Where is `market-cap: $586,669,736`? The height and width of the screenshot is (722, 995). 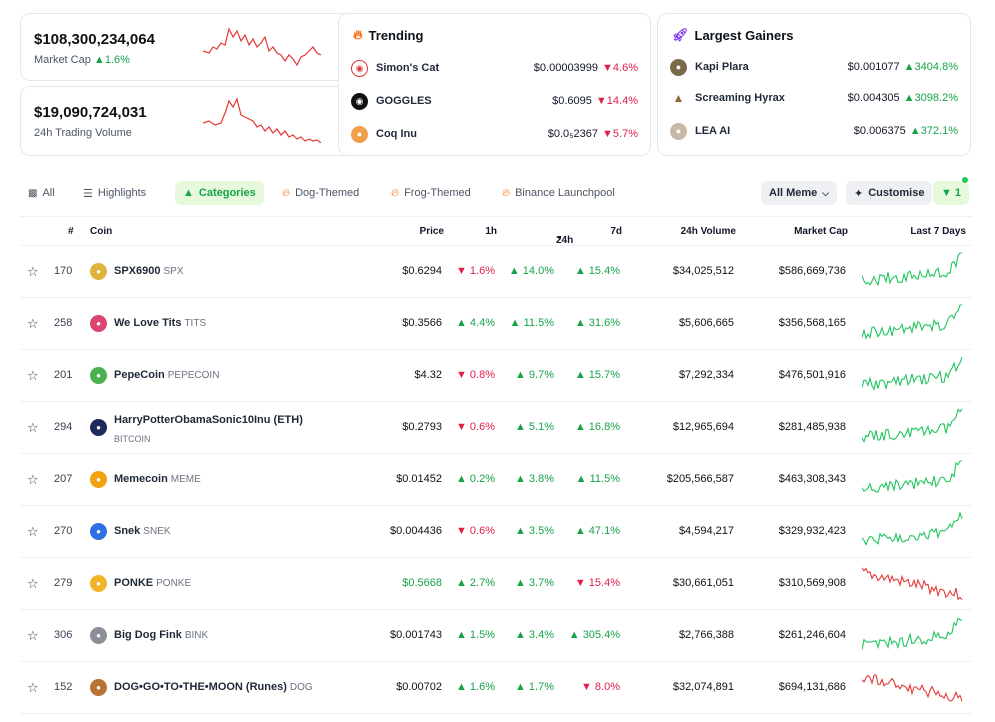
market-cap: $586,669,736 is located at coordinates (812, 271).